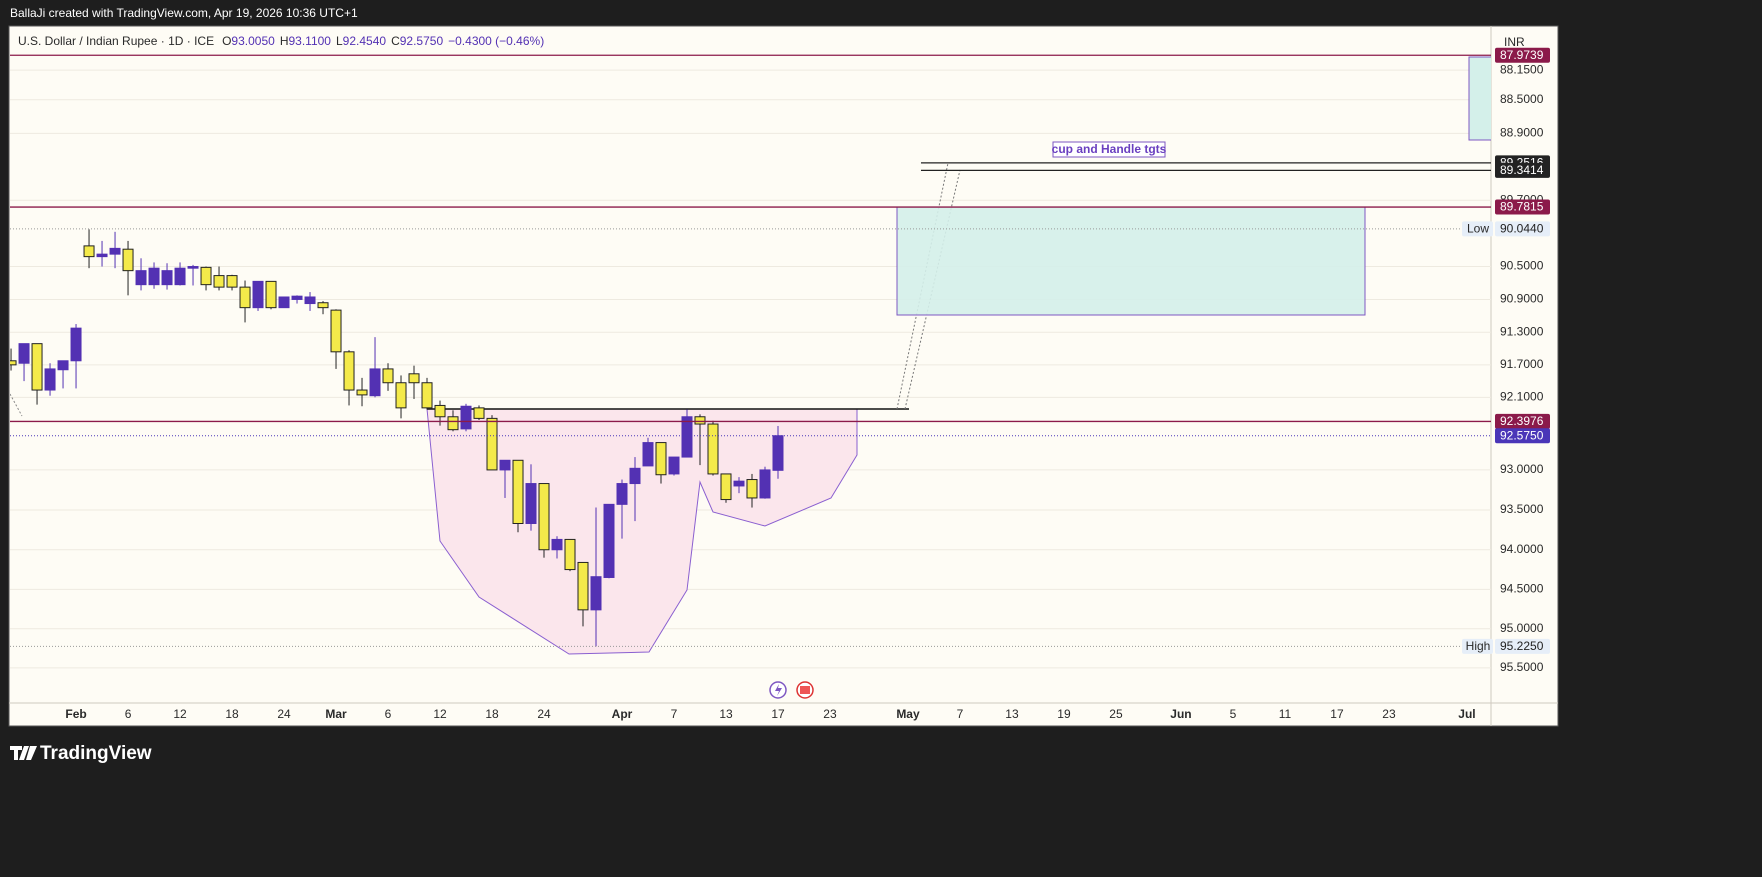  I want to click on brand: TradingView, so click(96, 753).